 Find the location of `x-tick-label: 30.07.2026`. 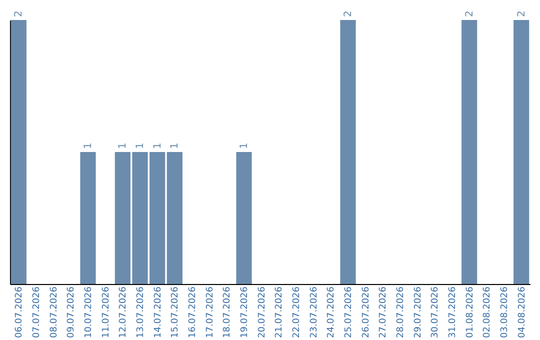

x-tick-label: 30.07.2026 is located at coordinates (435, 312).